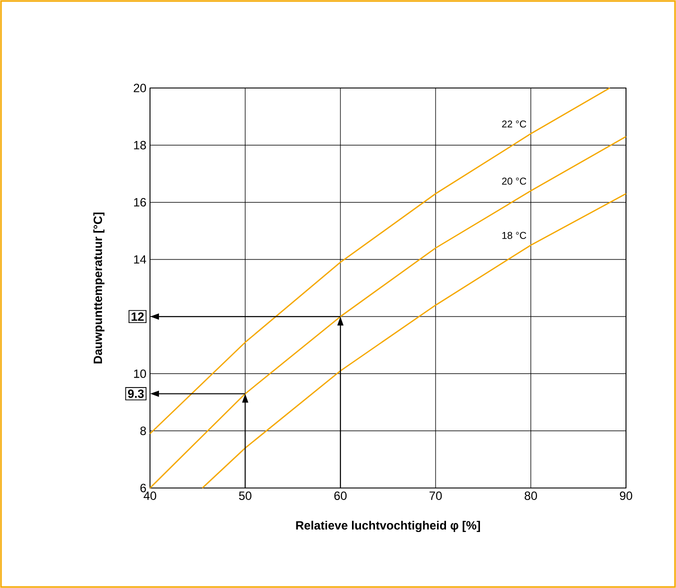 This screenshot has height=588, width=676. I want to click on x-tick-label: 60, so click(340, 496).